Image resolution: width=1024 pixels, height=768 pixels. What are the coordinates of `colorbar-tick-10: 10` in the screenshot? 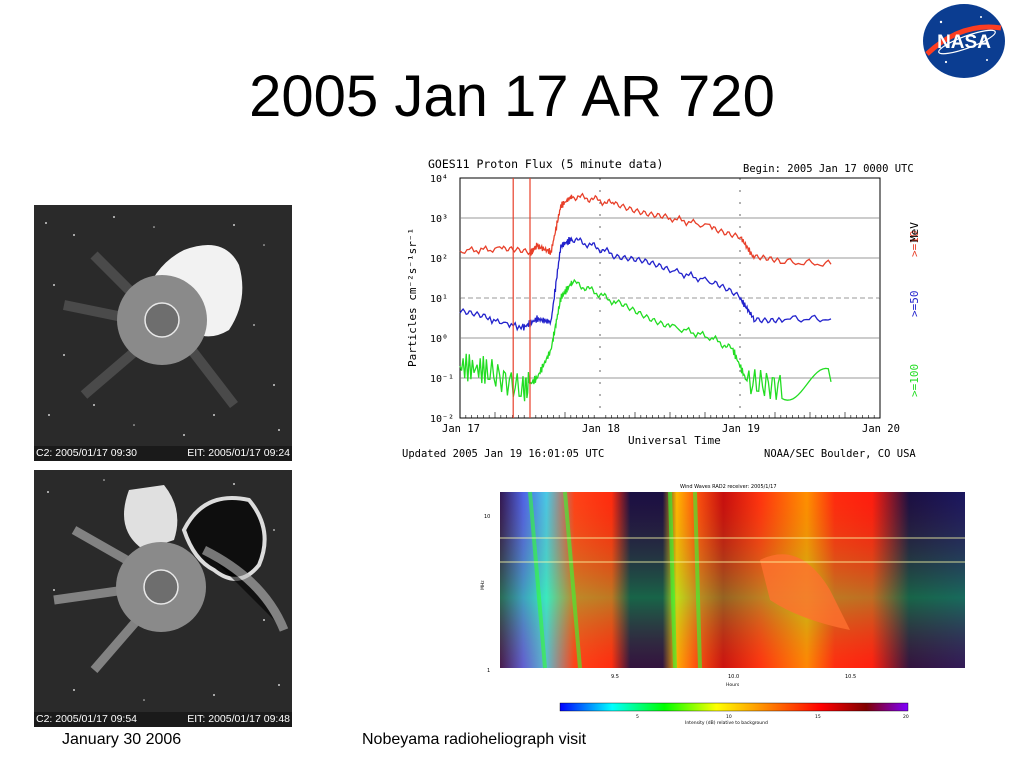 It's located at (729, 717).